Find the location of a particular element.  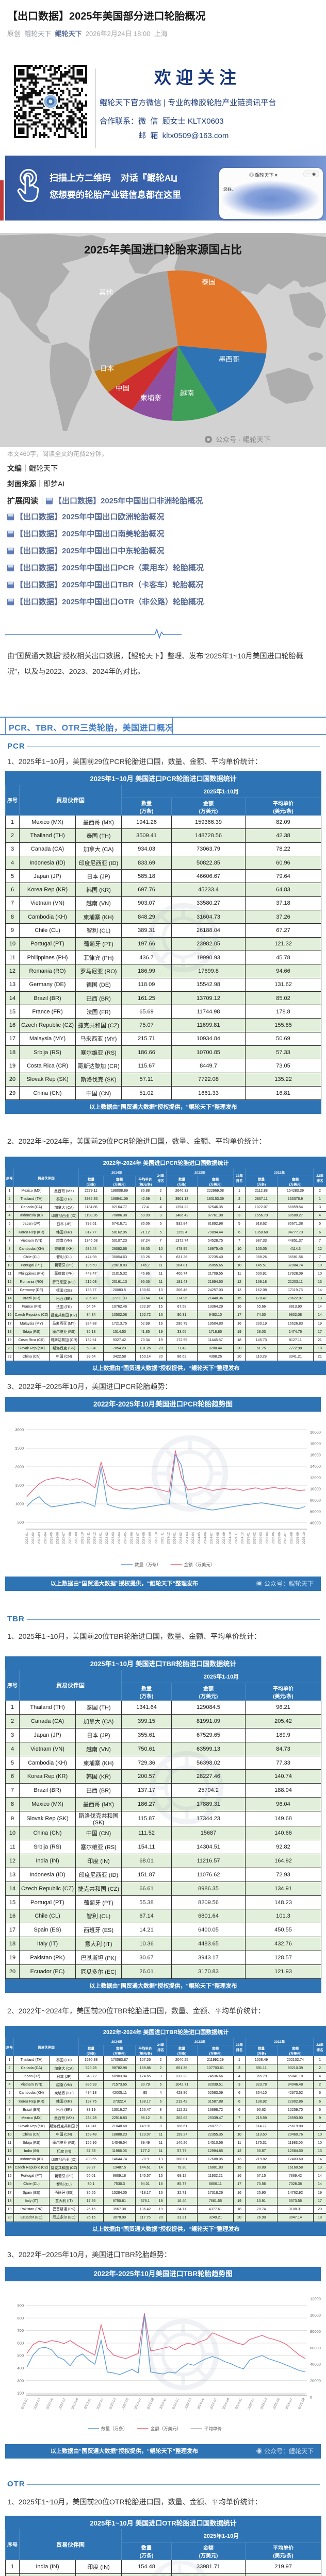

svg-text: 2024-08 is located at coordinates (218, 1538).